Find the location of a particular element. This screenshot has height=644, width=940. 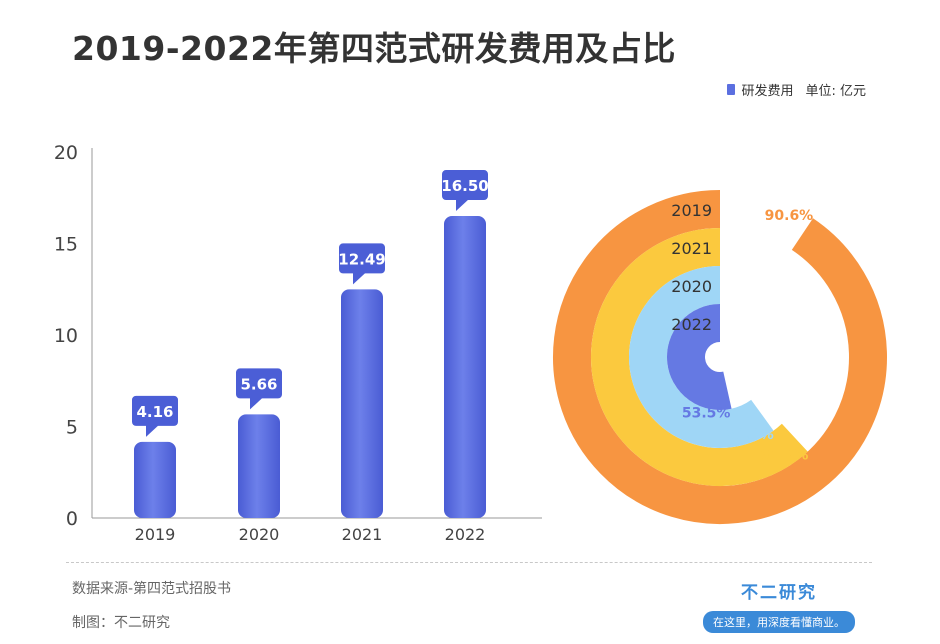

bar-value-label: 12.49 is located at coordinates (361, 259).